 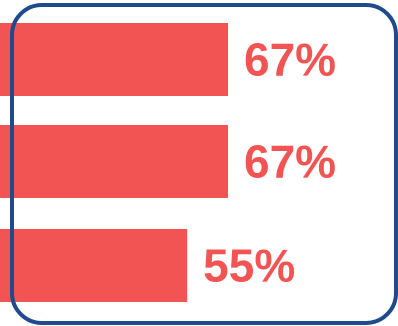 I want to click on bar-value-label-3: 55%, so click(x=249, y=266).